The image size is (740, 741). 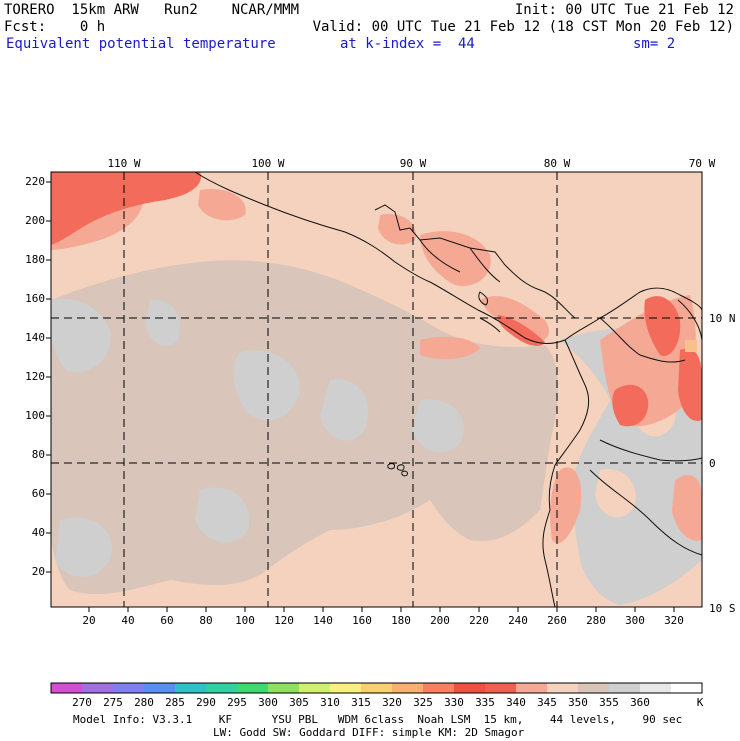 What do you see at coordinates (635, 620) in the screenshot?
I see `bottom-tick: 300` at bounding box center [635, 620].